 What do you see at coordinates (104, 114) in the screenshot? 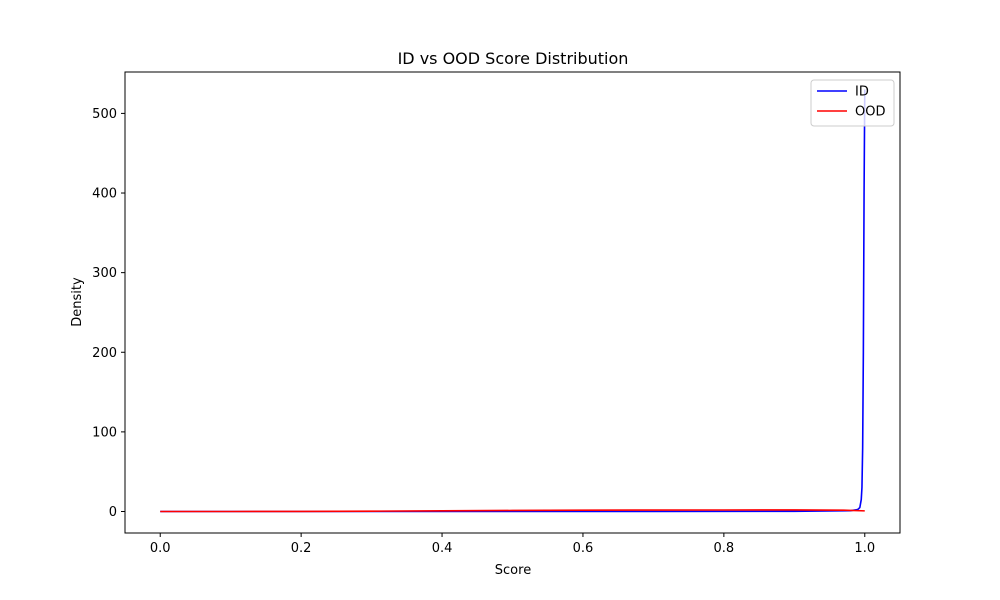
I see `y-tick-label: 500` at bounding box center [104, 114].